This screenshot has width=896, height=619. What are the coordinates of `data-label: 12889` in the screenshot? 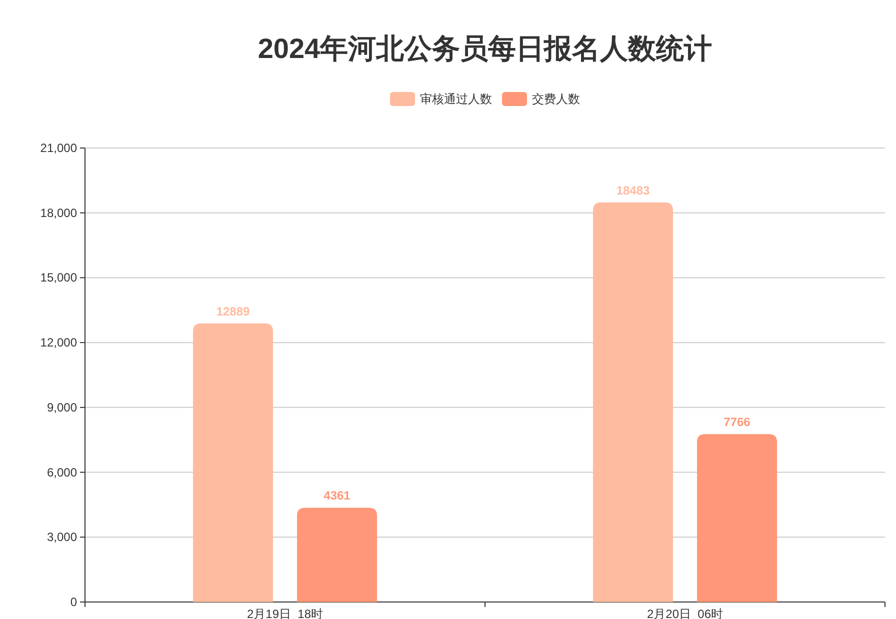 It's located at (233, 311).